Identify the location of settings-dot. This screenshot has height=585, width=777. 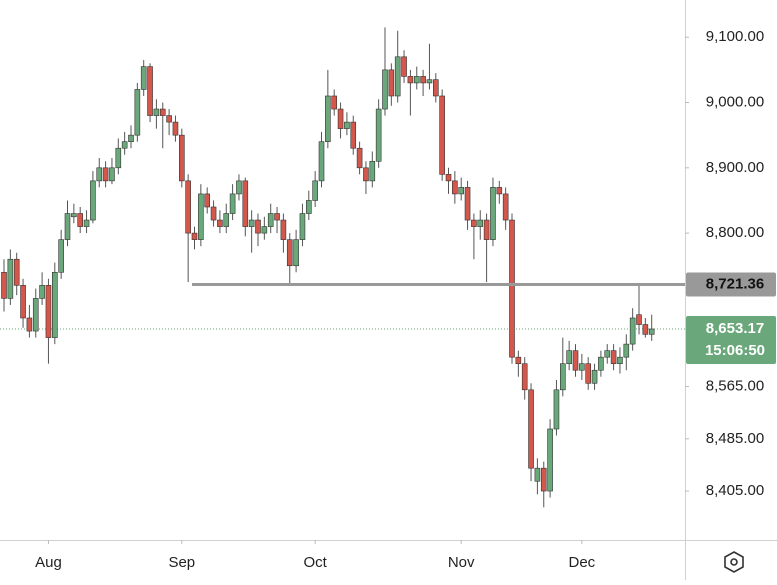
(734, 562).